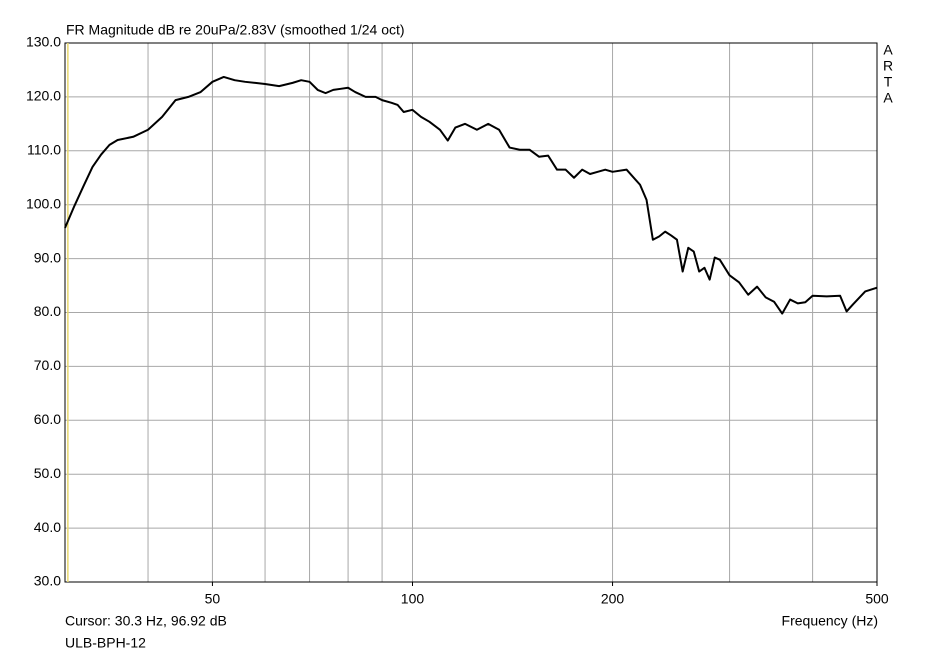 The width and height of the screenshot is (942, 660). What do you see at coordinates (47, 365) in the screenshot?
I see `y-tick-label: 70.0` at bounding box center [47, 365].